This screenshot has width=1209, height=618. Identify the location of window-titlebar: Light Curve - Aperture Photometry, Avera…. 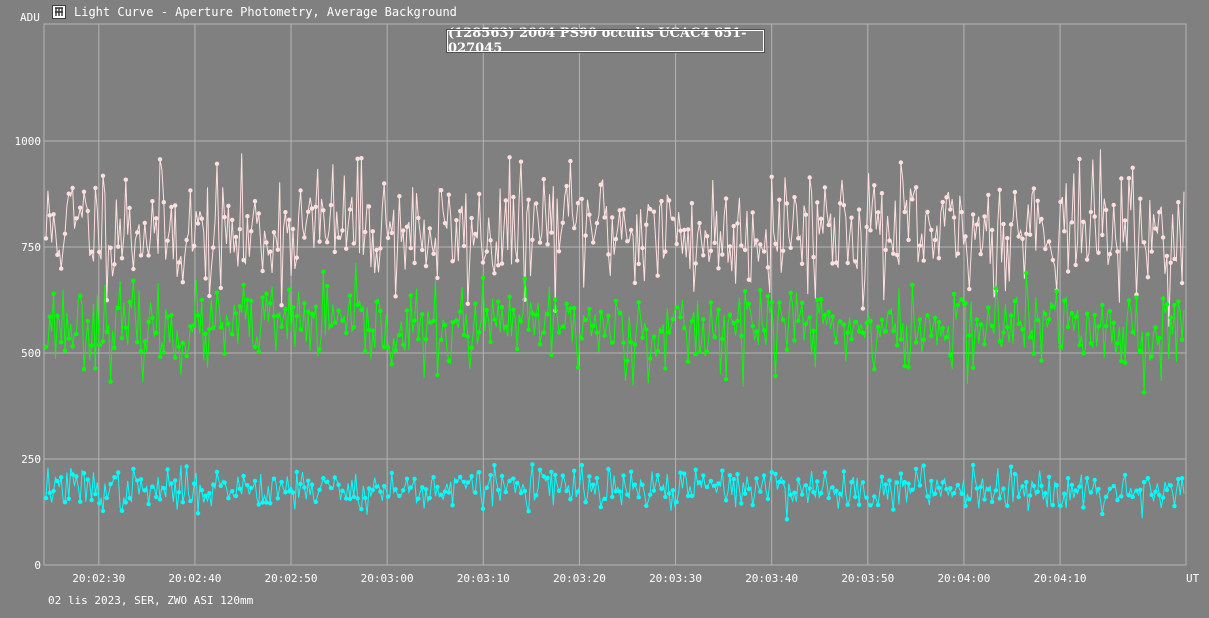
(254, 12).